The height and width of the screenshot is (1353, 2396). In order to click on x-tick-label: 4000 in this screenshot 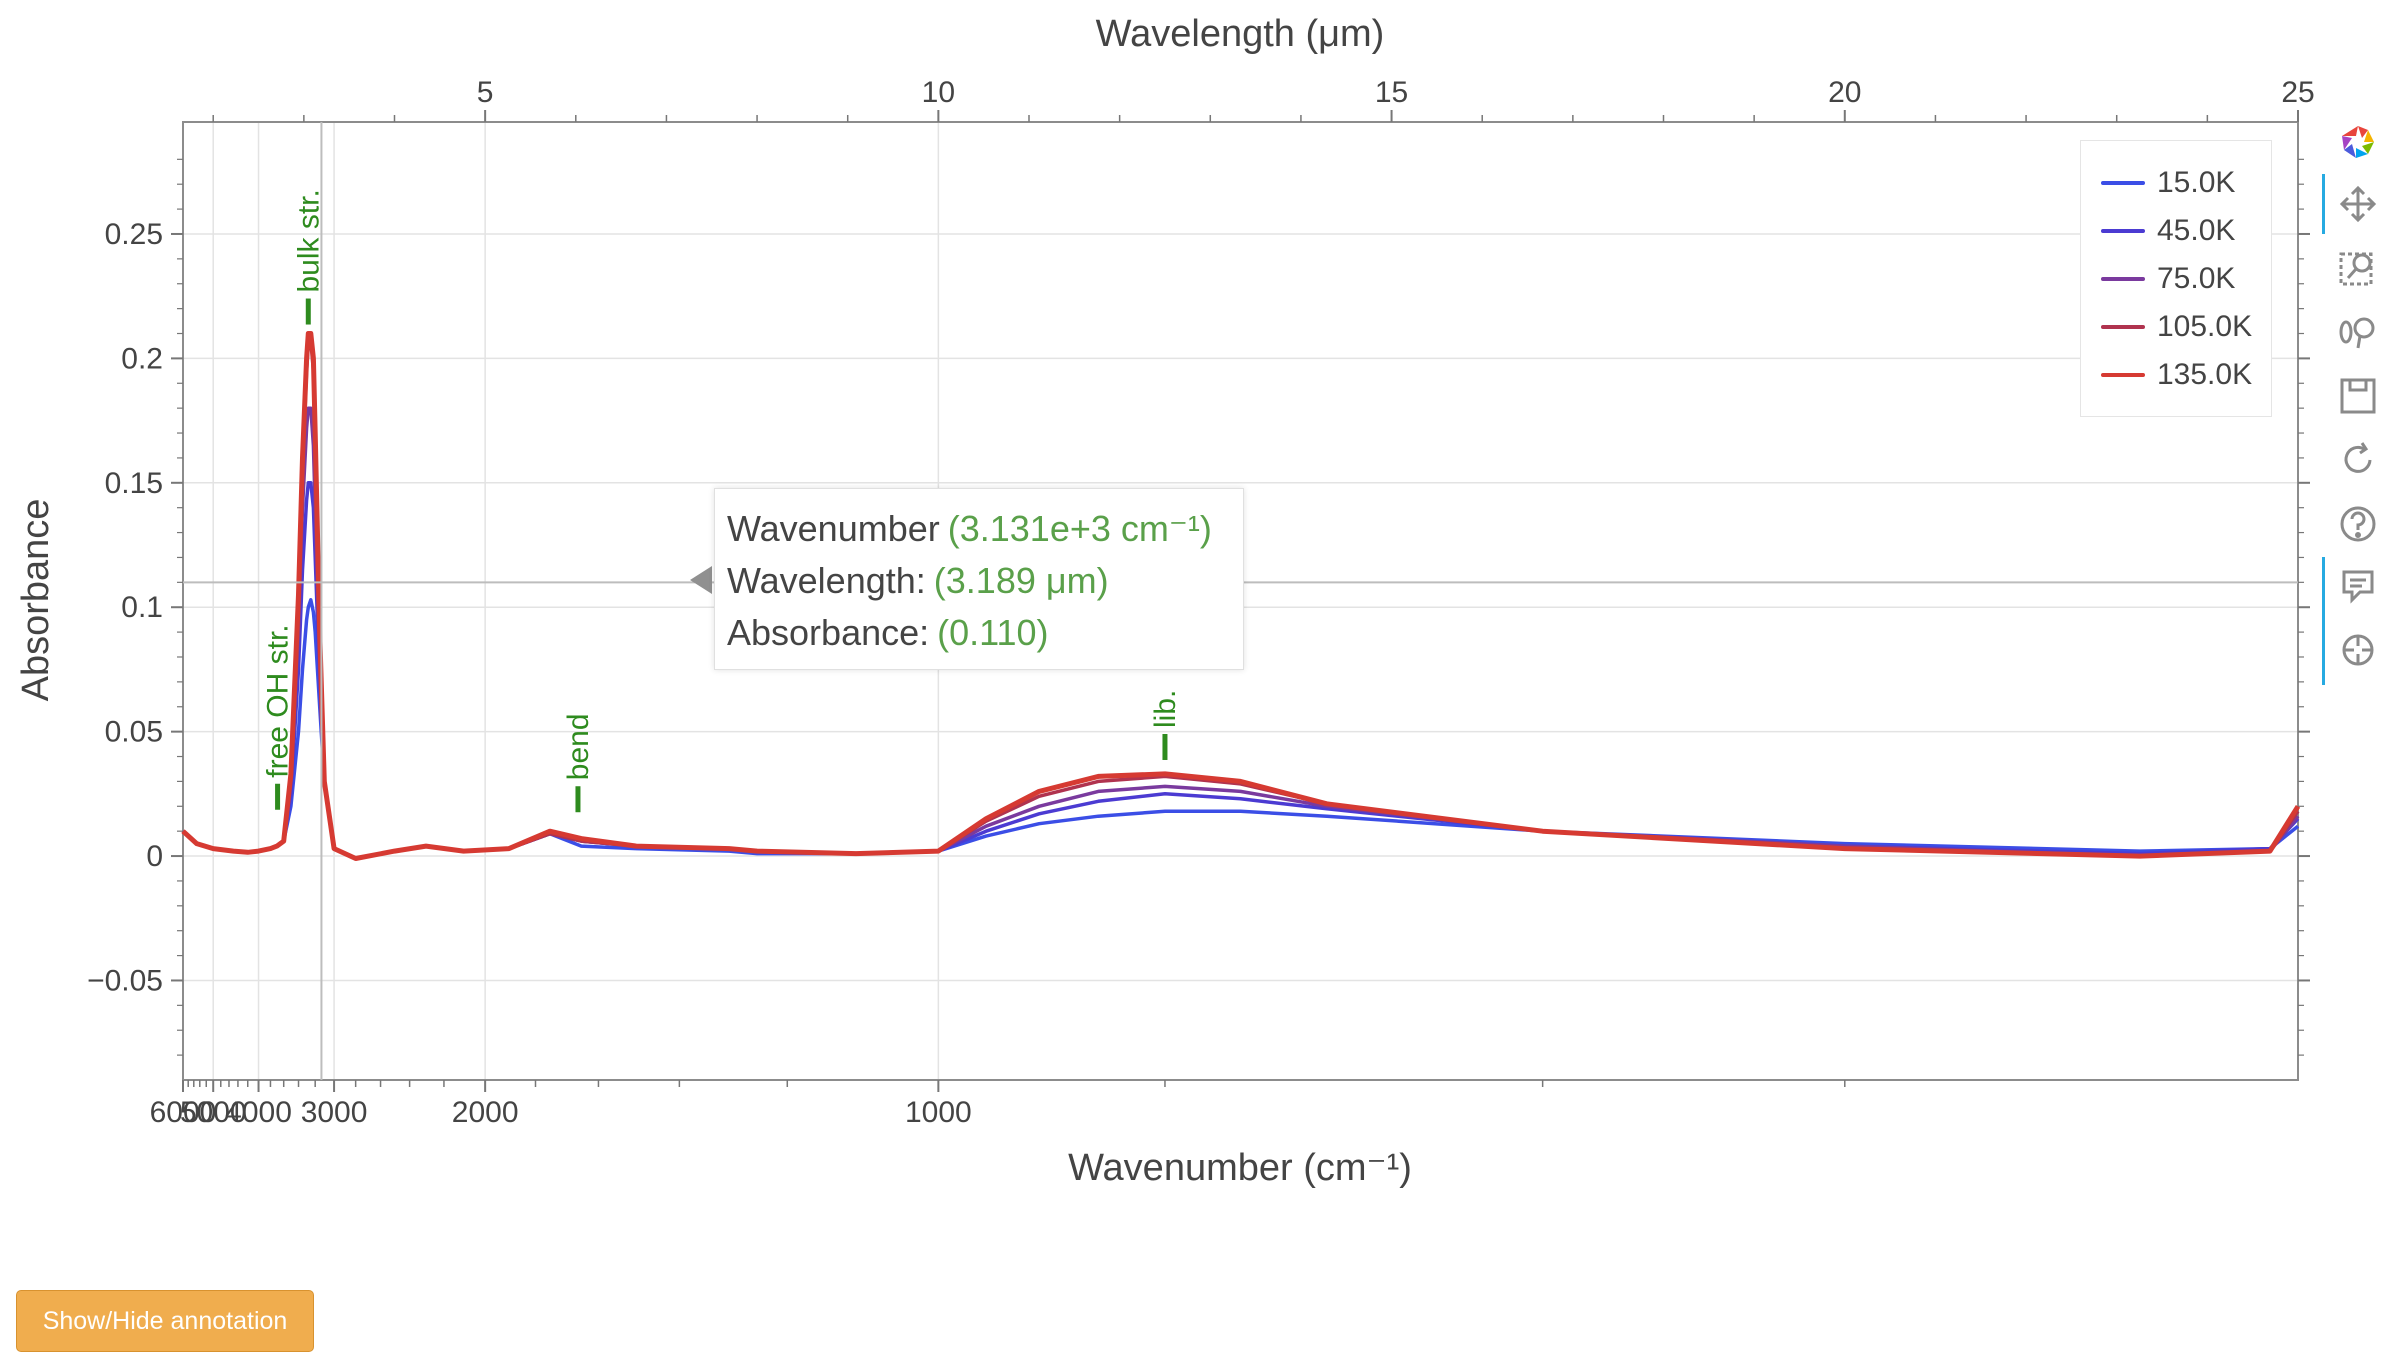, I will do `click(258, 1112)`.